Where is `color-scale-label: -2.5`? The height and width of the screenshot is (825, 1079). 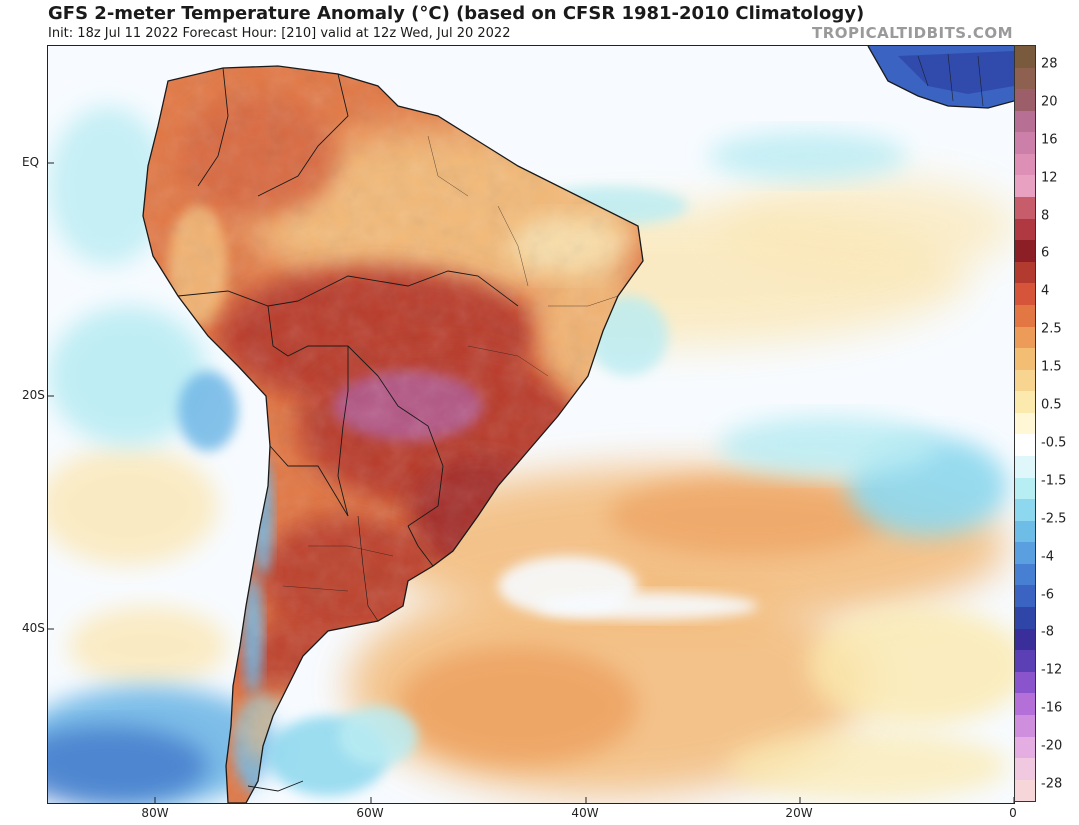
color-scale-label: -2.5 is located at coordinates (1054, 519).